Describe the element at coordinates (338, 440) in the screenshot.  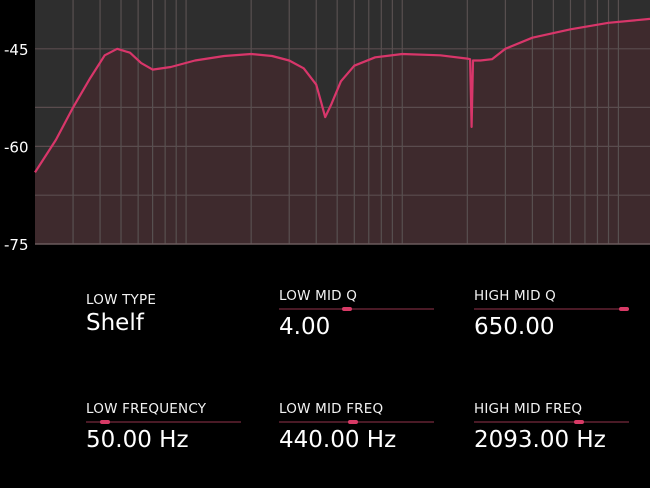
I see `param-value: 440.00 Hz` at that location.